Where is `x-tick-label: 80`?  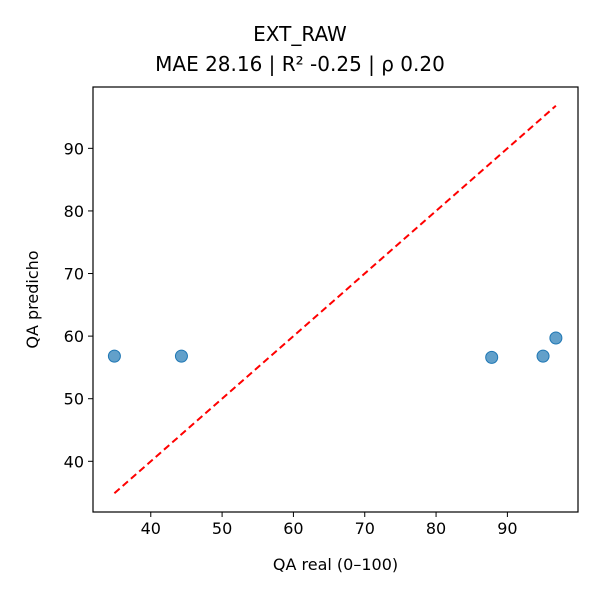 x-tick-label: 80 is located at coordinates (436, 528).